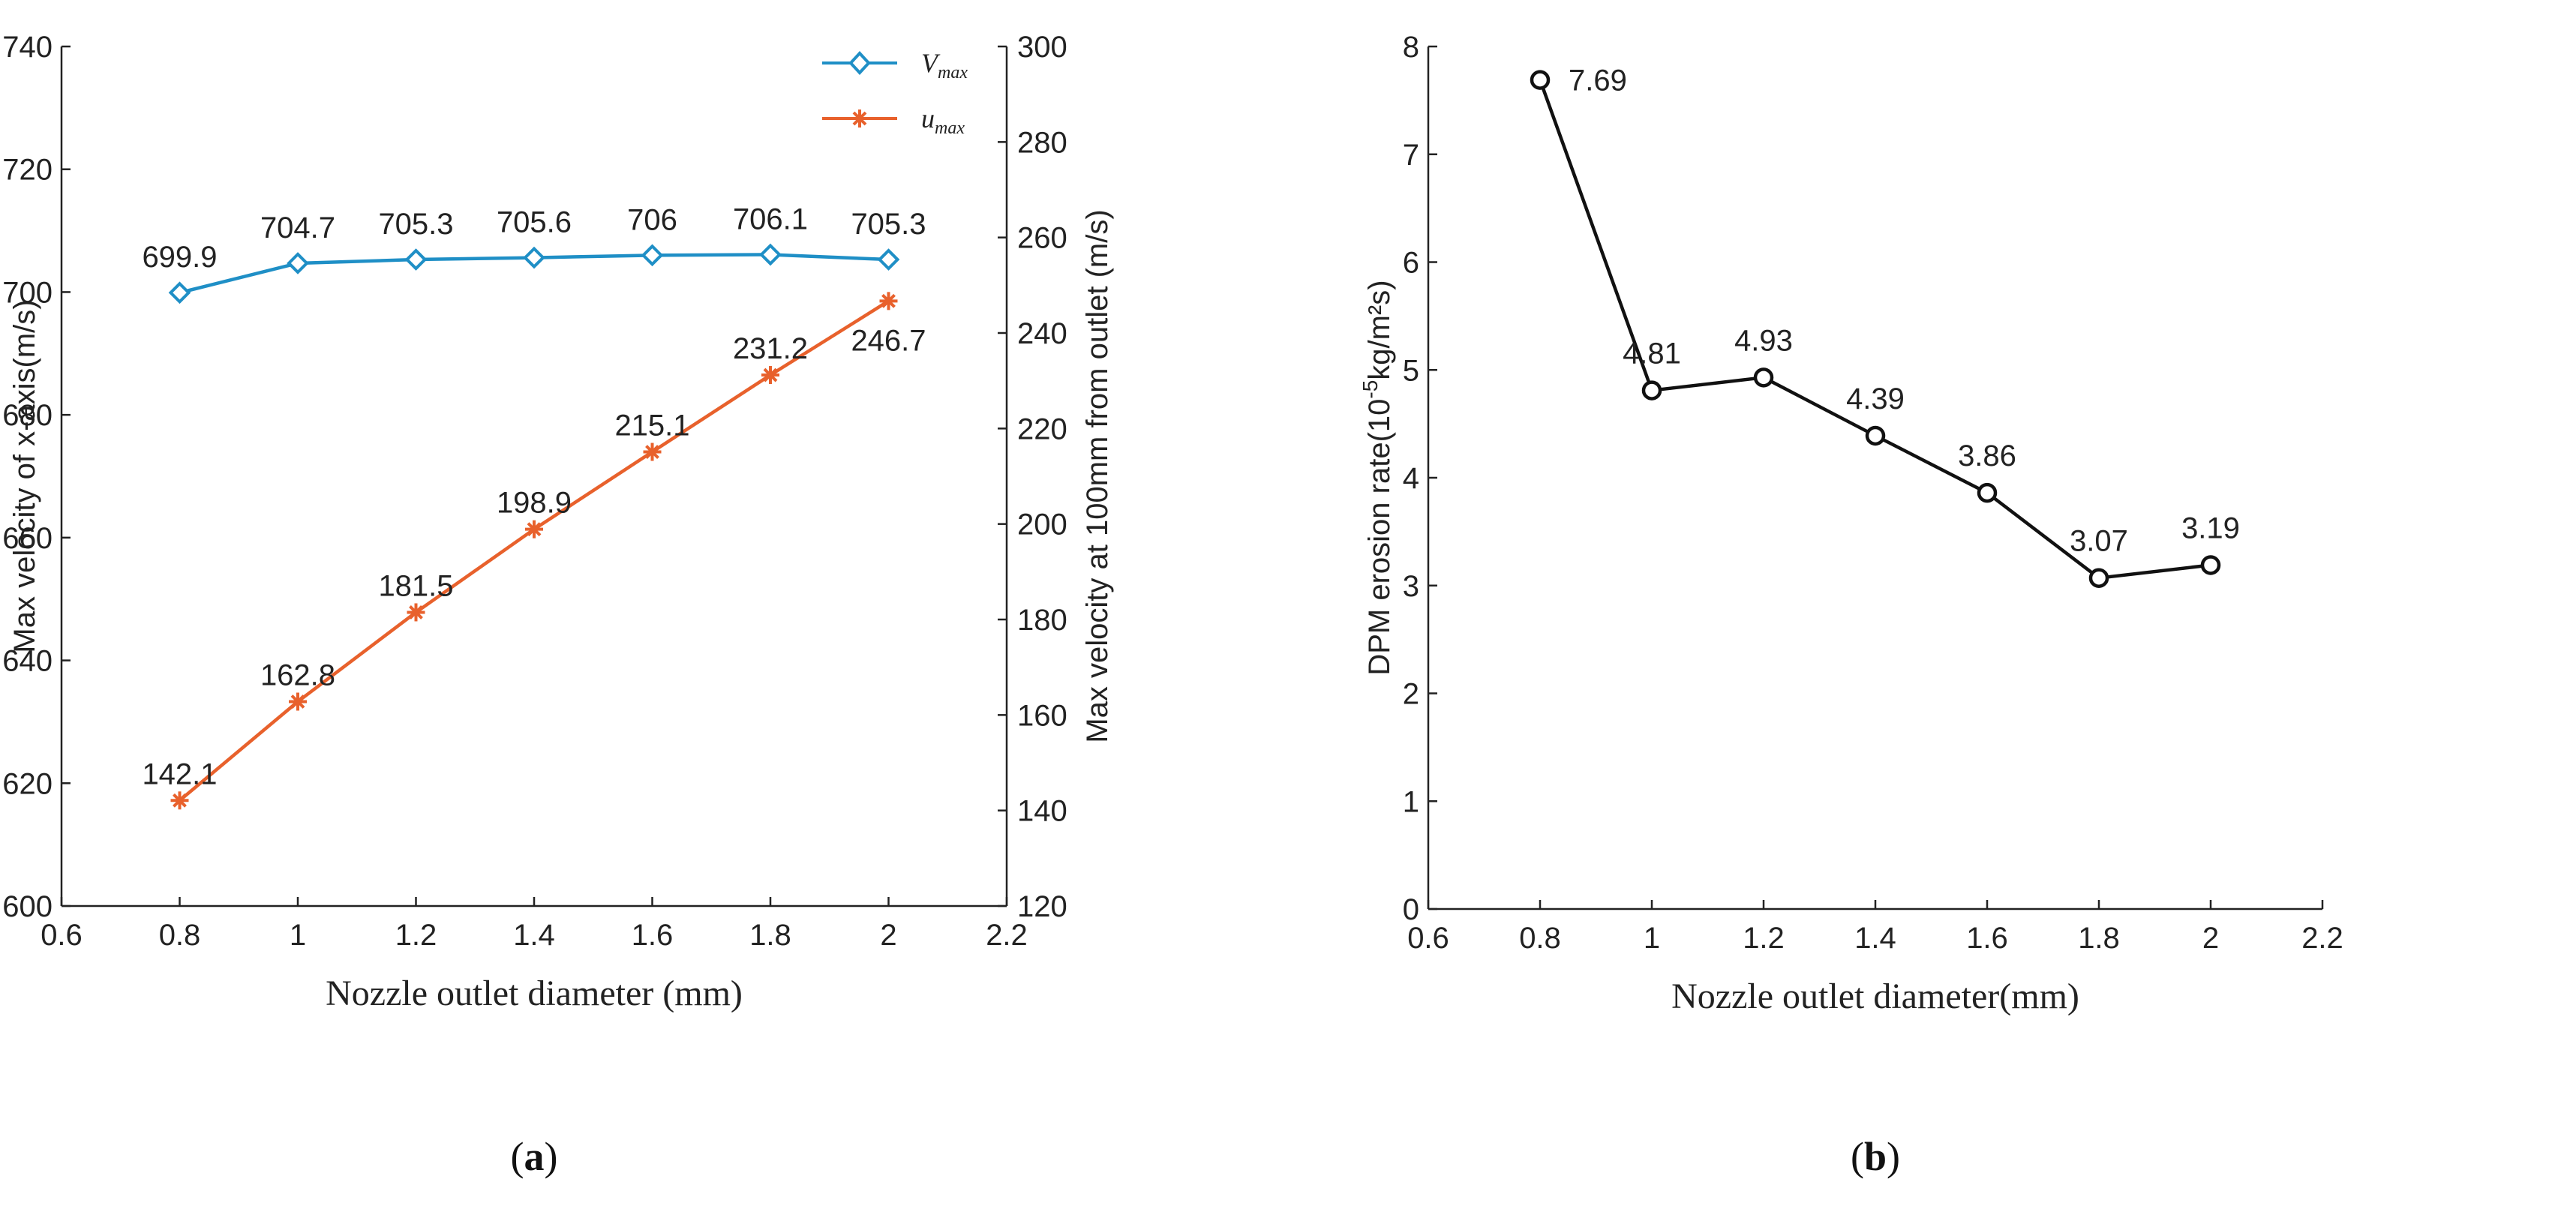 The height and width of the screenshot is (1212, 2576). I want to click on panel-a-x-tick-label: 2.2, so click(1007, 935).